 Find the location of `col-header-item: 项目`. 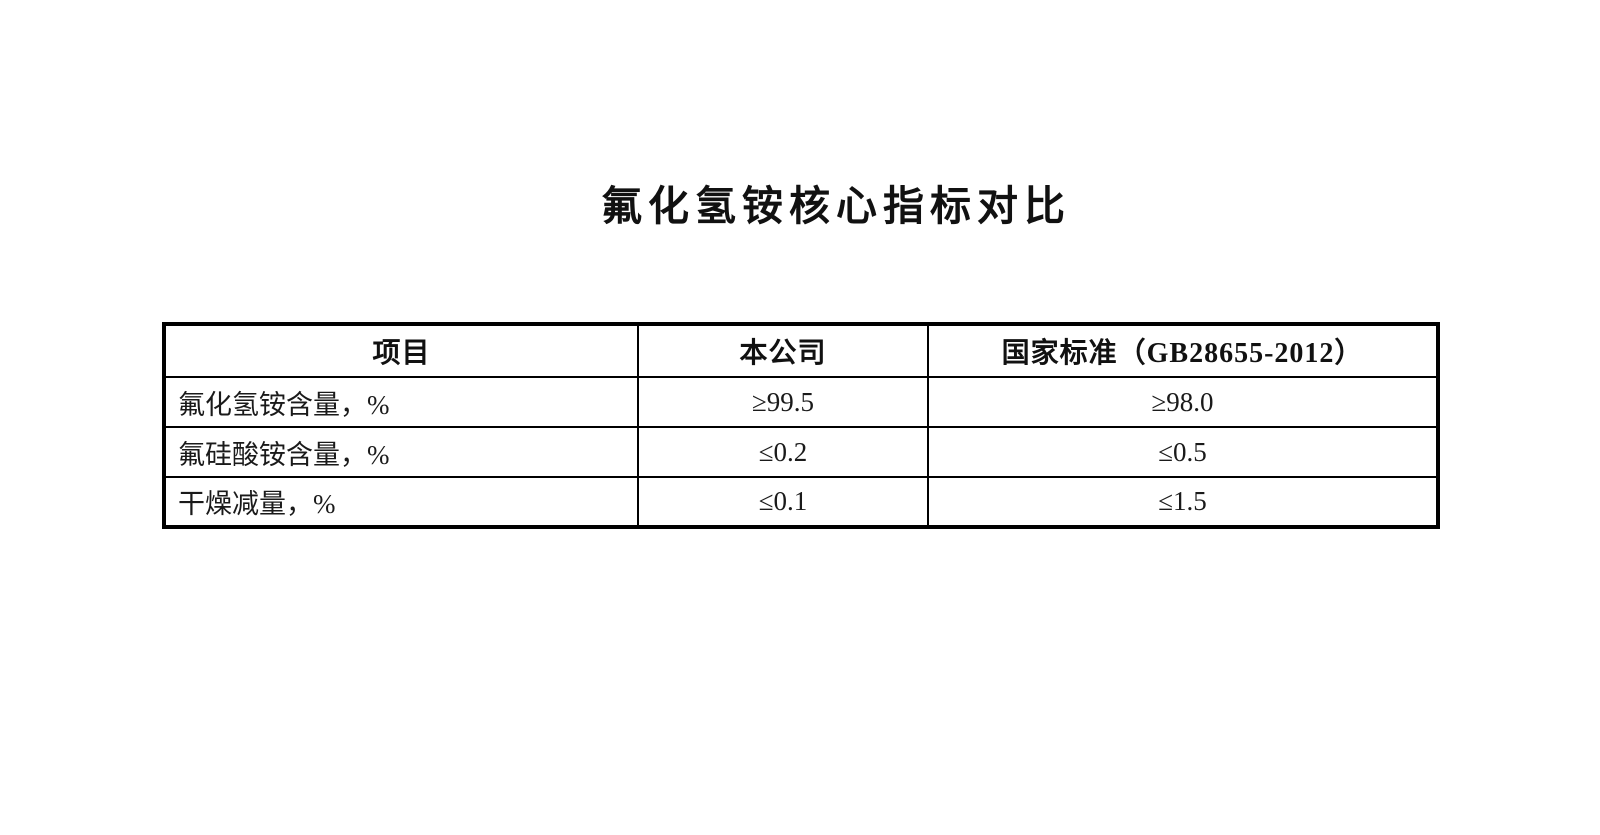

col-header-item: 项目 is located at coordinates (401, 350).